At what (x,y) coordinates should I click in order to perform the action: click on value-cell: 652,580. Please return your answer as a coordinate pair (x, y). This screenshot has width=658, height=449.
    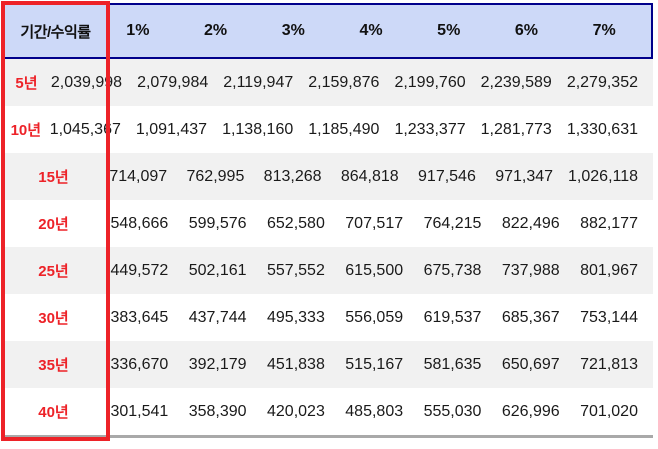
    Looking at the image, I should click on (296, 223).